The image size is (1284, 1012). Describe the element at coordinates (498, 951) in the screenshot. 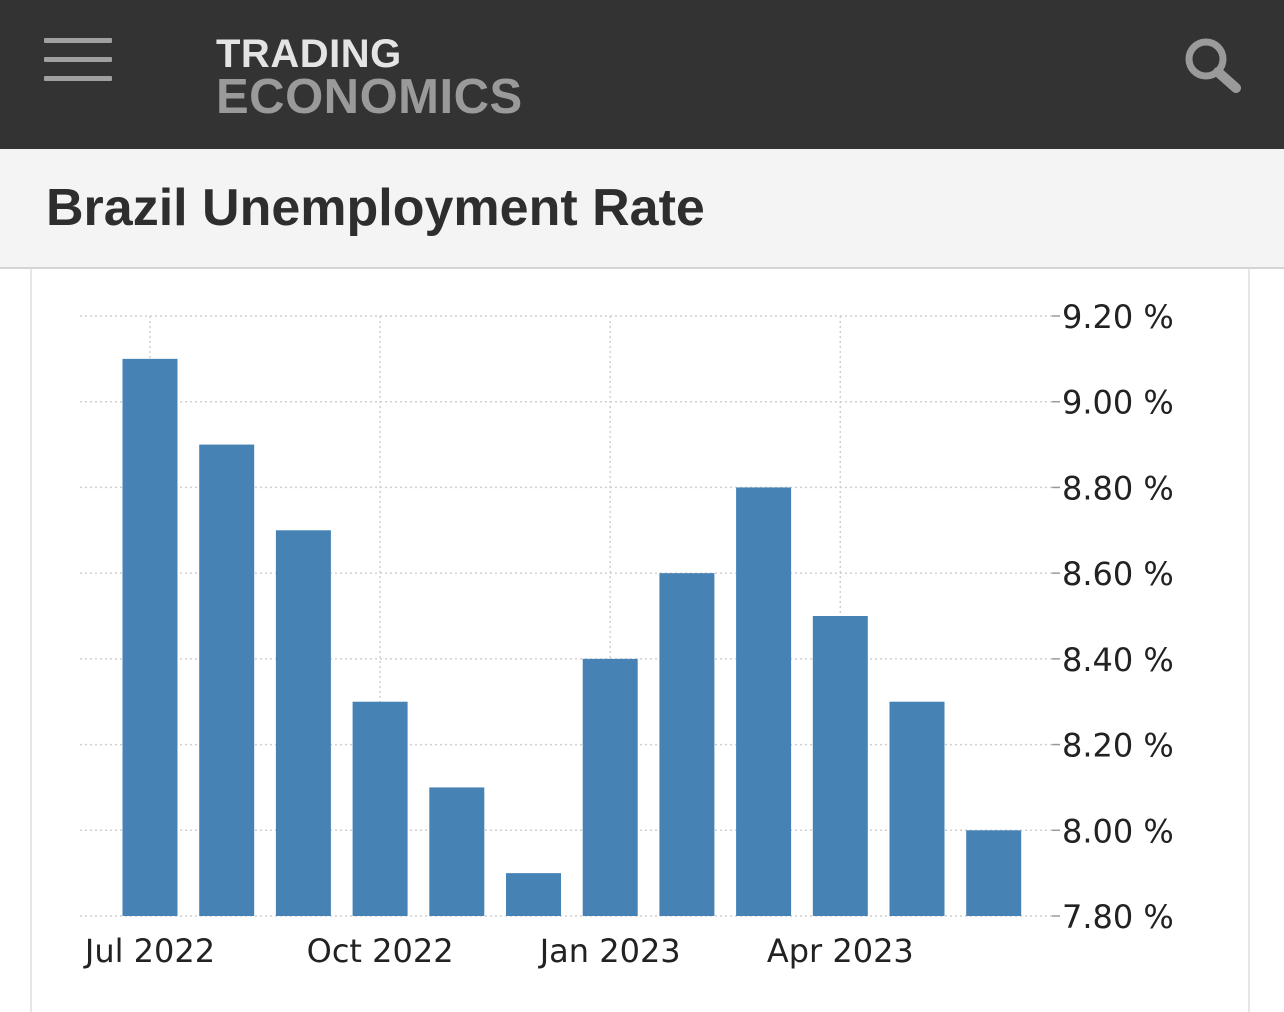

I see `x-axis-ticks: Jul 2022 Oct 2022 Jan 2023 Apr 2023` at that location.